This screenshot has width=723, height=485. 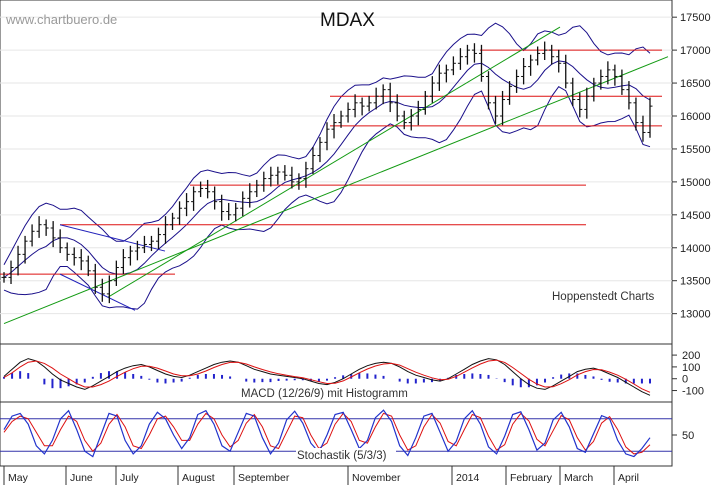 I want to click on stoch-d-line, so click(x=327, y=433).